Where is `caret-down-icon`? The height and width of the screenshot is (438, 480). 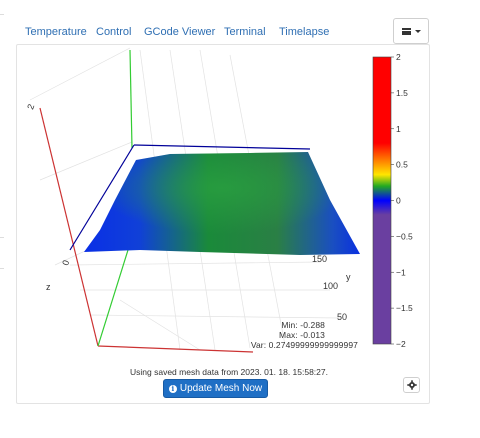
caret-down-icon is located at coordinates (417, 31).